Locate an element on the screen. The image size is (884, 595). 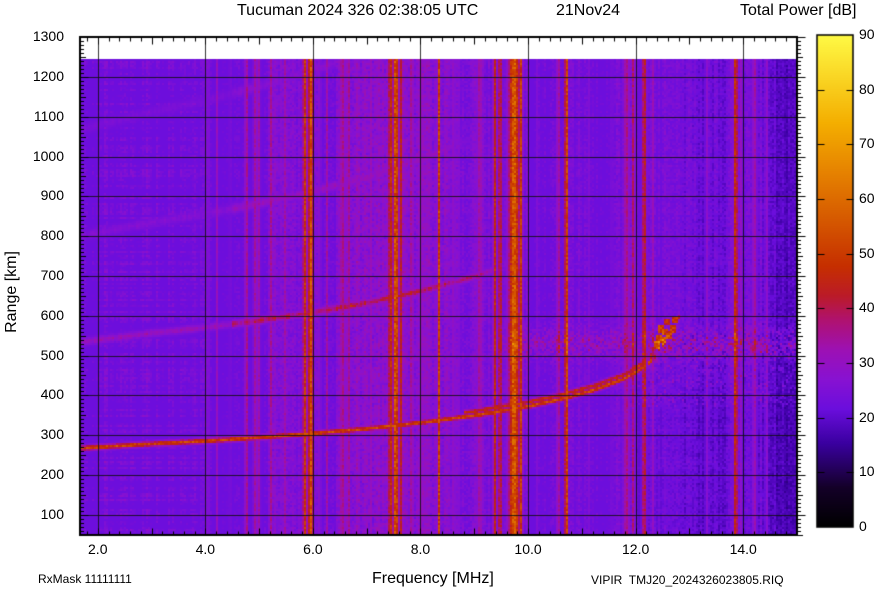
y-axis-title: Range [km] is located at coordinates (11, 292).